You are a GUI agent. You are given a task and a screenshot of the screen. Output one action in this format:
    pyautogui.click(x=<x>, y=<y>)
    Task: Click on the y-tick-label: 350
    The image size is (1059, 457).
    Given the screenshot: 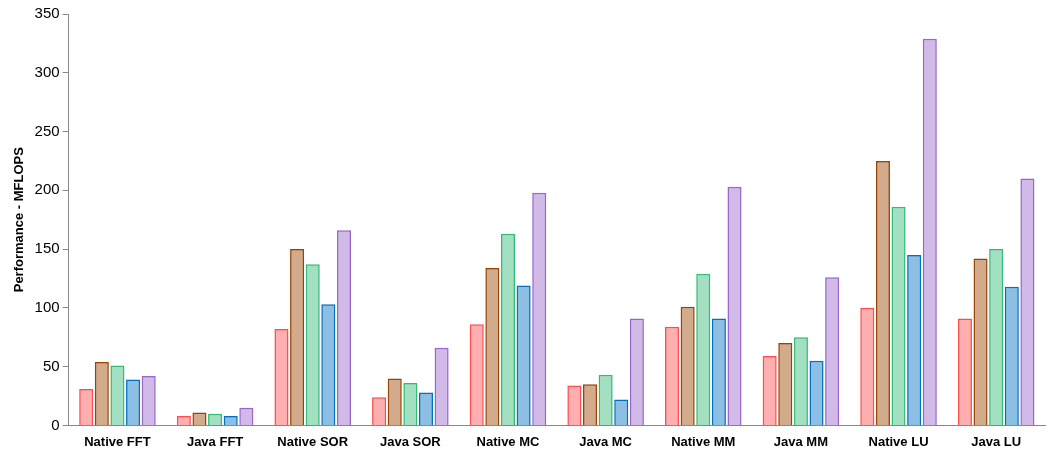 What is the action you would take?
    pyautogui.click(x=47, y=13)
    